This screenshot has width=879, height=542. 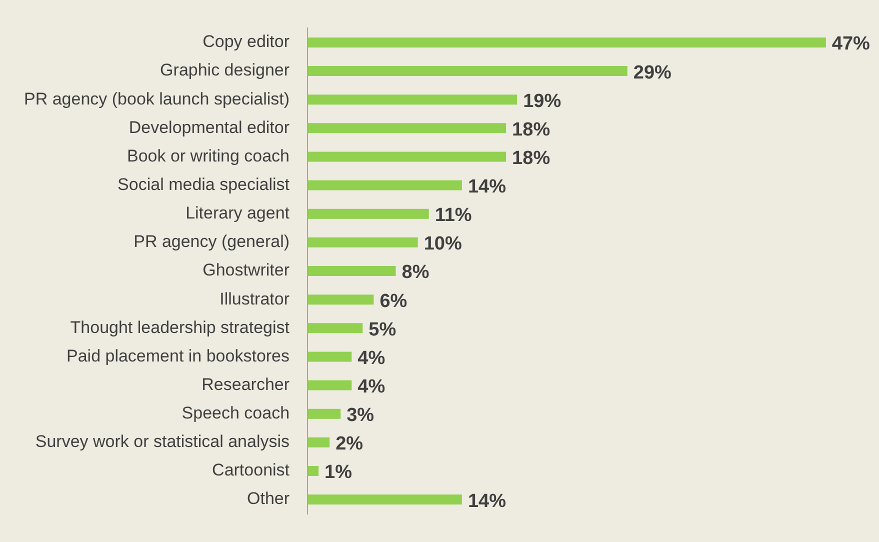 What do you see at coordinates (350, 444) in the screenshot?
I see `data-label: 2%` at bounding box center [350, 444].